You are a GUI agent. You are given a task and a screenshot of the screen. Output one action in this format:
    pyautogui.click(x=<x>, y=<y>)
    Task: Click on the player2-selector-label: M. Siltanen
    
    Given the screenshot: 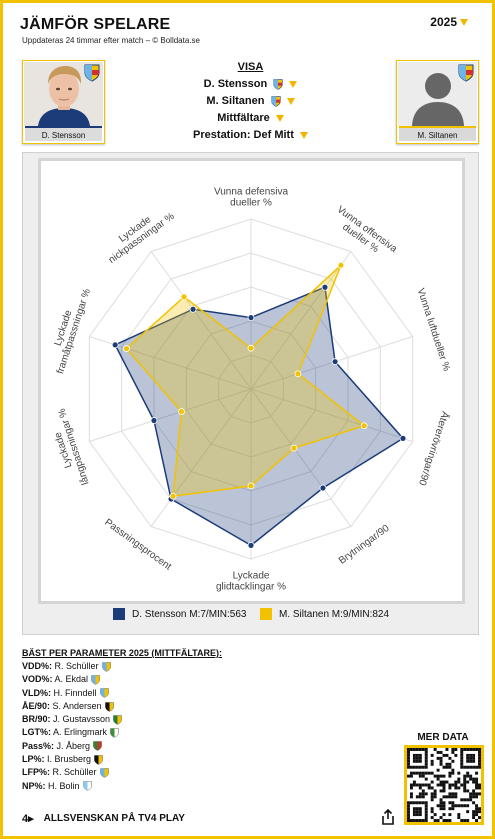 What is the action you would take?
    pyautogui.click(x=235, y=101)
    